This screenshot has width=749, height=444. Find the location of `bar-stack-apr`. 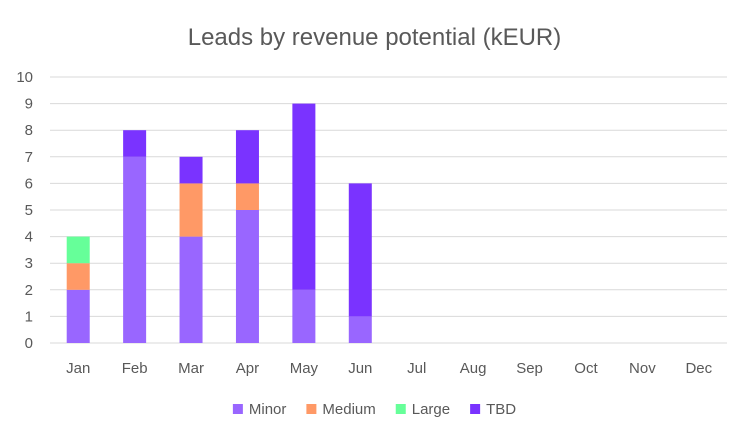

bar-stack-apr is located at coordinates (247, 236).